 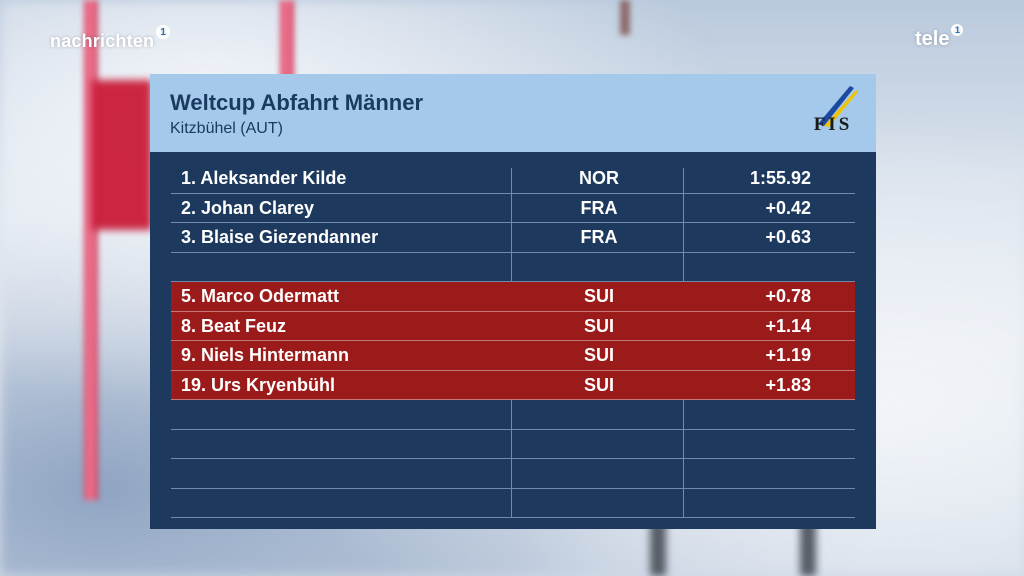 I want to click on channel-logo-left: nachrichten 1, so click(x=110, y=38).